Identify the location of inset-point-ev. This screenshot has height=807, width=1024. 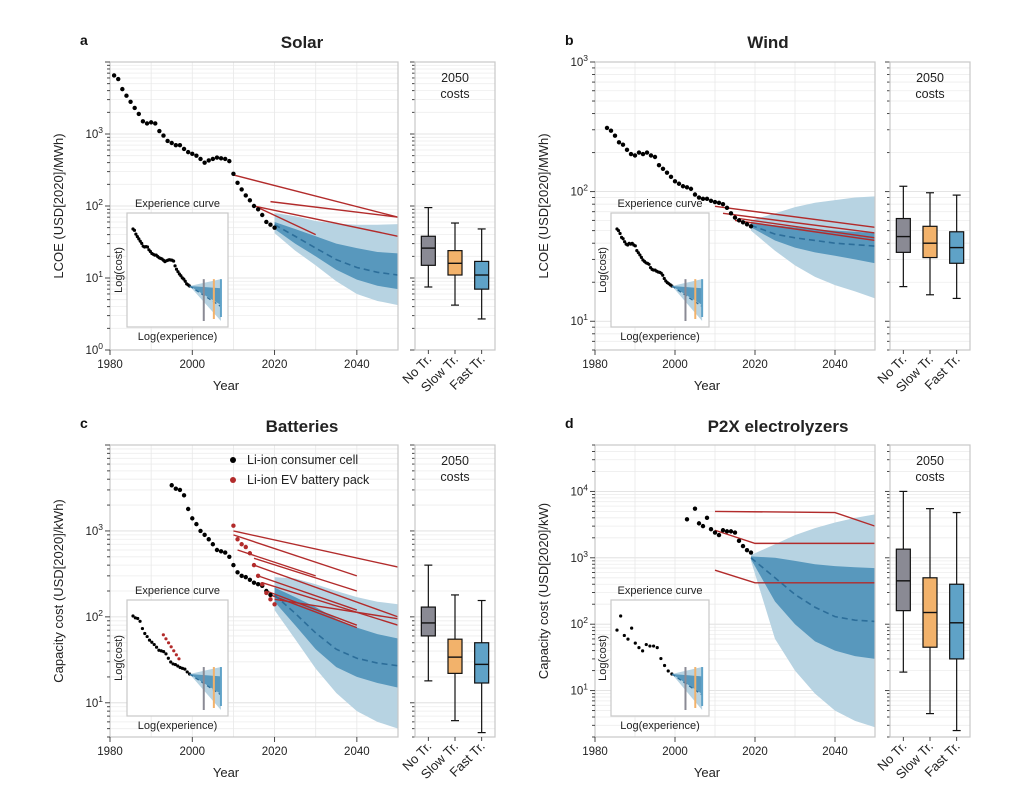
(163, 635).